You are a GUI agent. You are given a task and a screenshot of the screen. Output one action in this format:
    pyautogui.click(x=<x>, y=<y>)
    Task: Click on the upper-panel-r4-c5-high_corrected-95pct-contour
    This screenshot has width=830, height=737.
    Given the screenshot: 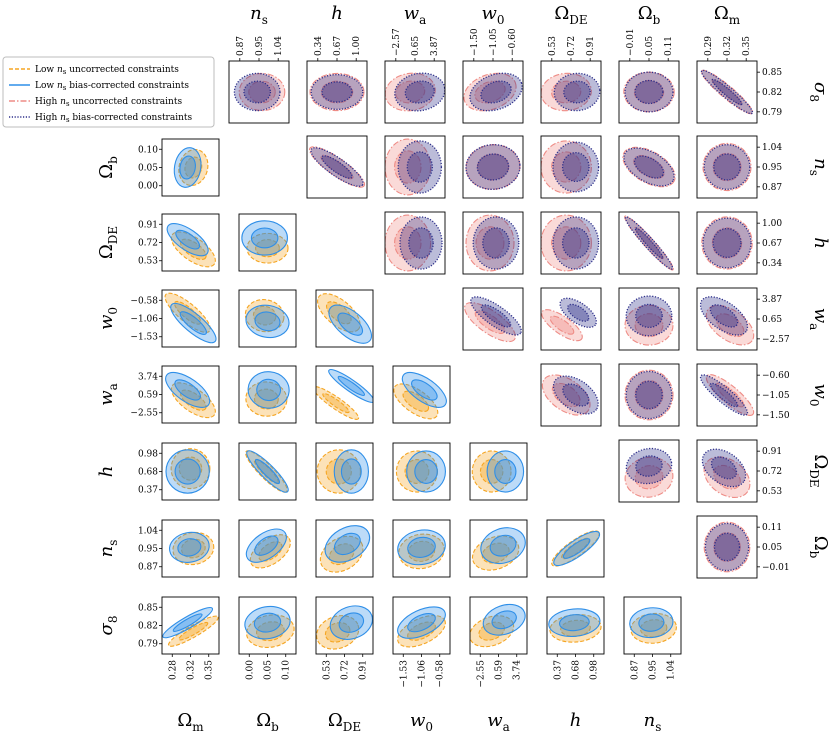 What is the action you would take?
    pyautogui.click(x=649, y=395)
    